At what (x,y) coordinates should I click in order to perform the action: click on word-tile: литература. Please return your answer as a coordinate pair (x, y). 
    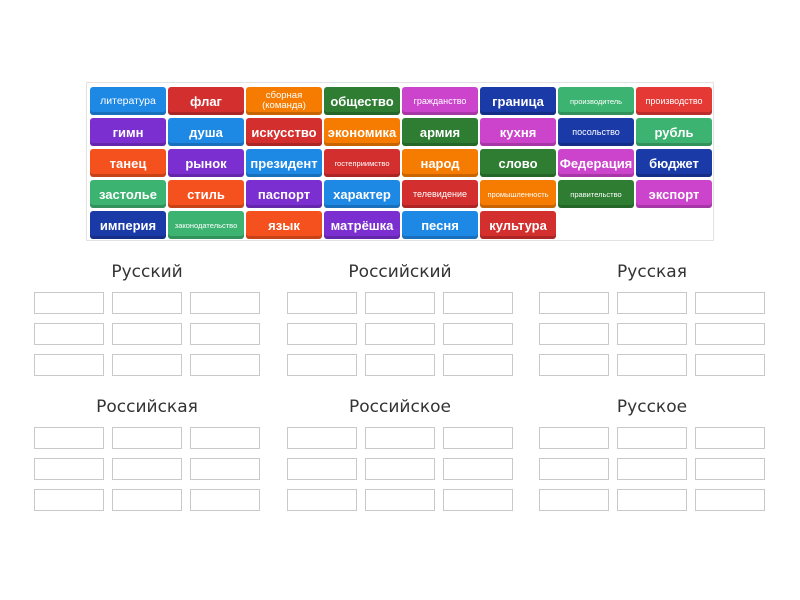
    Looking at the image, I should click on (128, 101).